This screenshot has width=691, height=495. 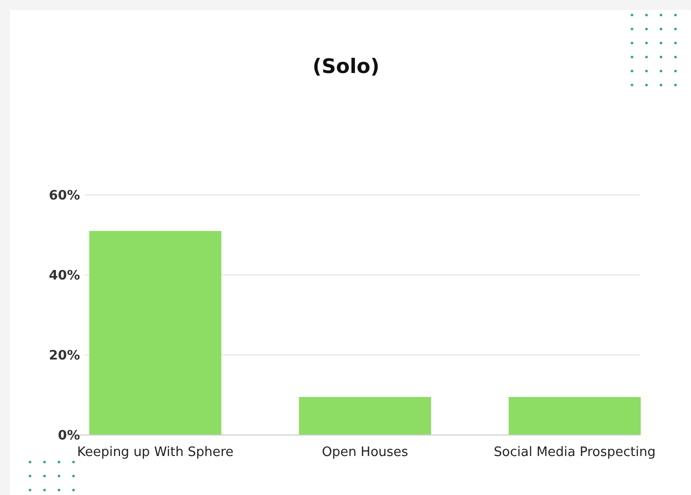 What do you see at coordinates (365, 452) in the screenshot?
I see `x-tick-label: Open Houses` at bounding box center [365, 452].